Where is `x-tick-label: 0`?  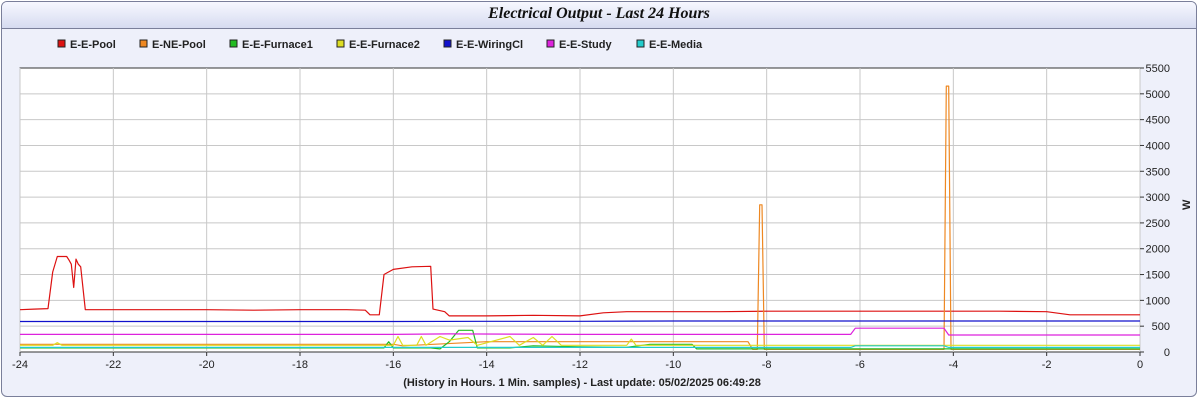 x-tick-label: 0 is located at coordinates (1140, 365).